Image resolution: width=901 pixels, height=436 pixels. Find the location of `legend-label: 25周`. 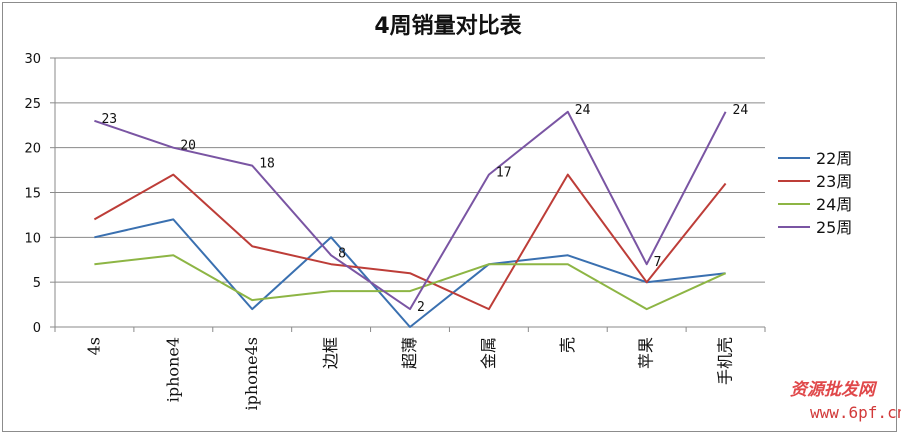

legend-label: 25周 is located at coordinates (834, 227).